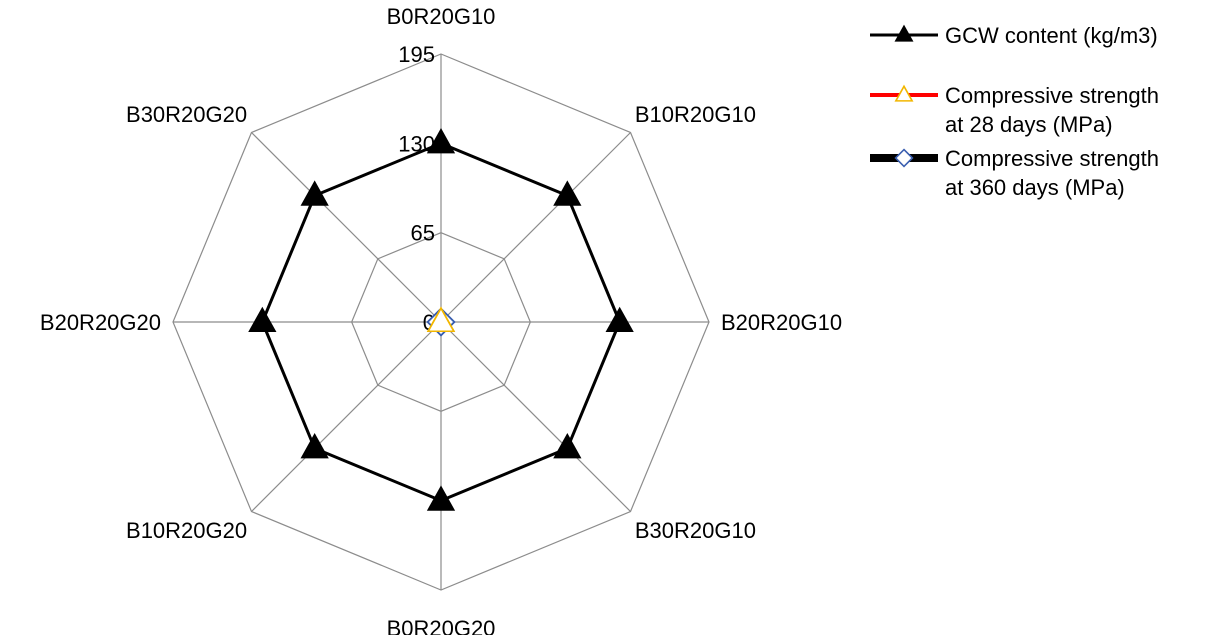  Describe the element at coordinates (423, 233) in the screenshot. I see `tick-label-1: 65` at that location.